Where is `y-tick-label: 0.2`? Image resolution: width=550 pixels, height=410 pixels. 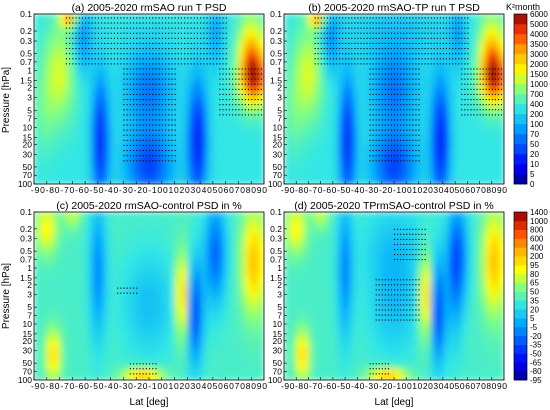 y-tick-label: 0.2 is located at coordinates (276, 31).